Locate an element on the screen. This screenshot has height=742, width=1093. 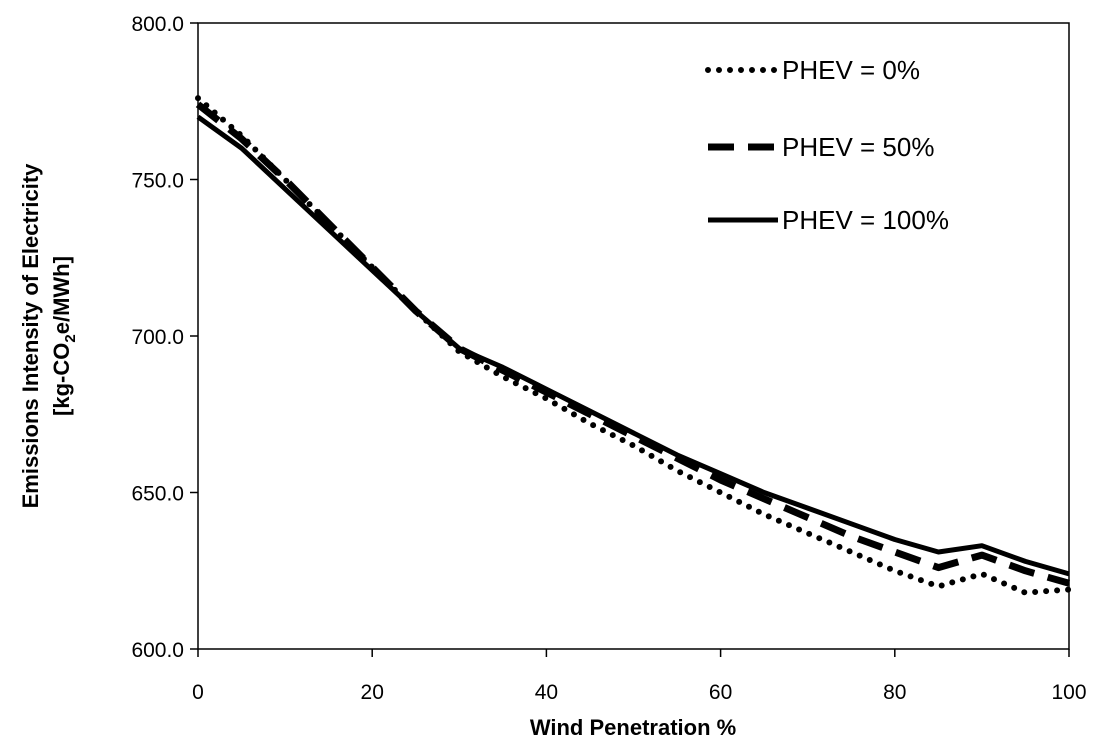
y-axis-title-line2: [kg-CO2e/MWh] is located at coordinates (64, 336).